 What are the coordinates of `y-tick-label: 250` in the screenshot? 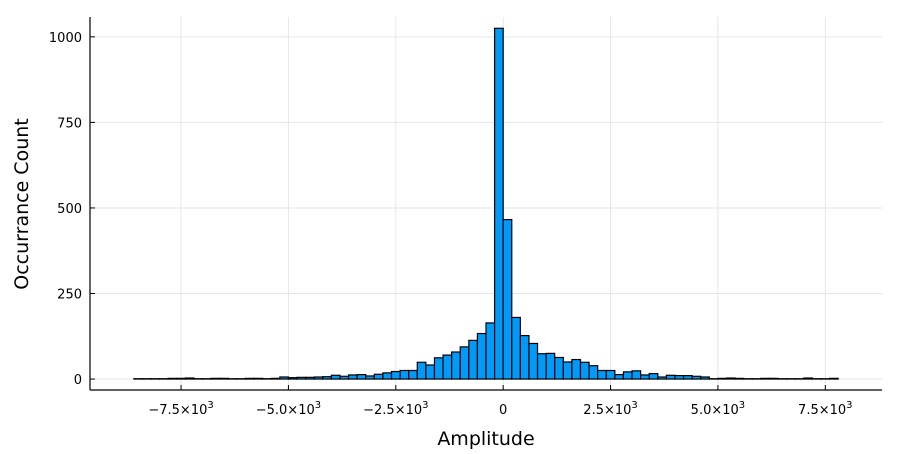 It's located at (69, 294).